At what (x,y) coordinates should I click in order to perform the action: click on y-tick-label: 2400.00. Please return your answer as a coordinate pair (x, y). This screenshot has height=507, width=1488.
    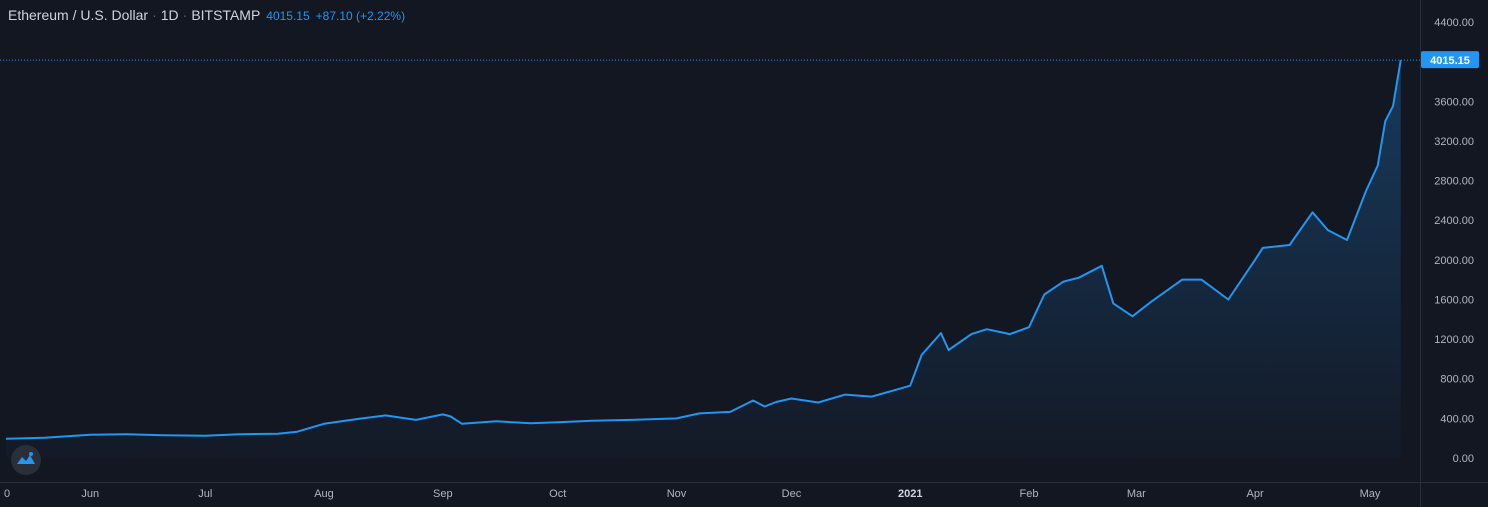
    Looking at the image, I should click on (1454, 221).